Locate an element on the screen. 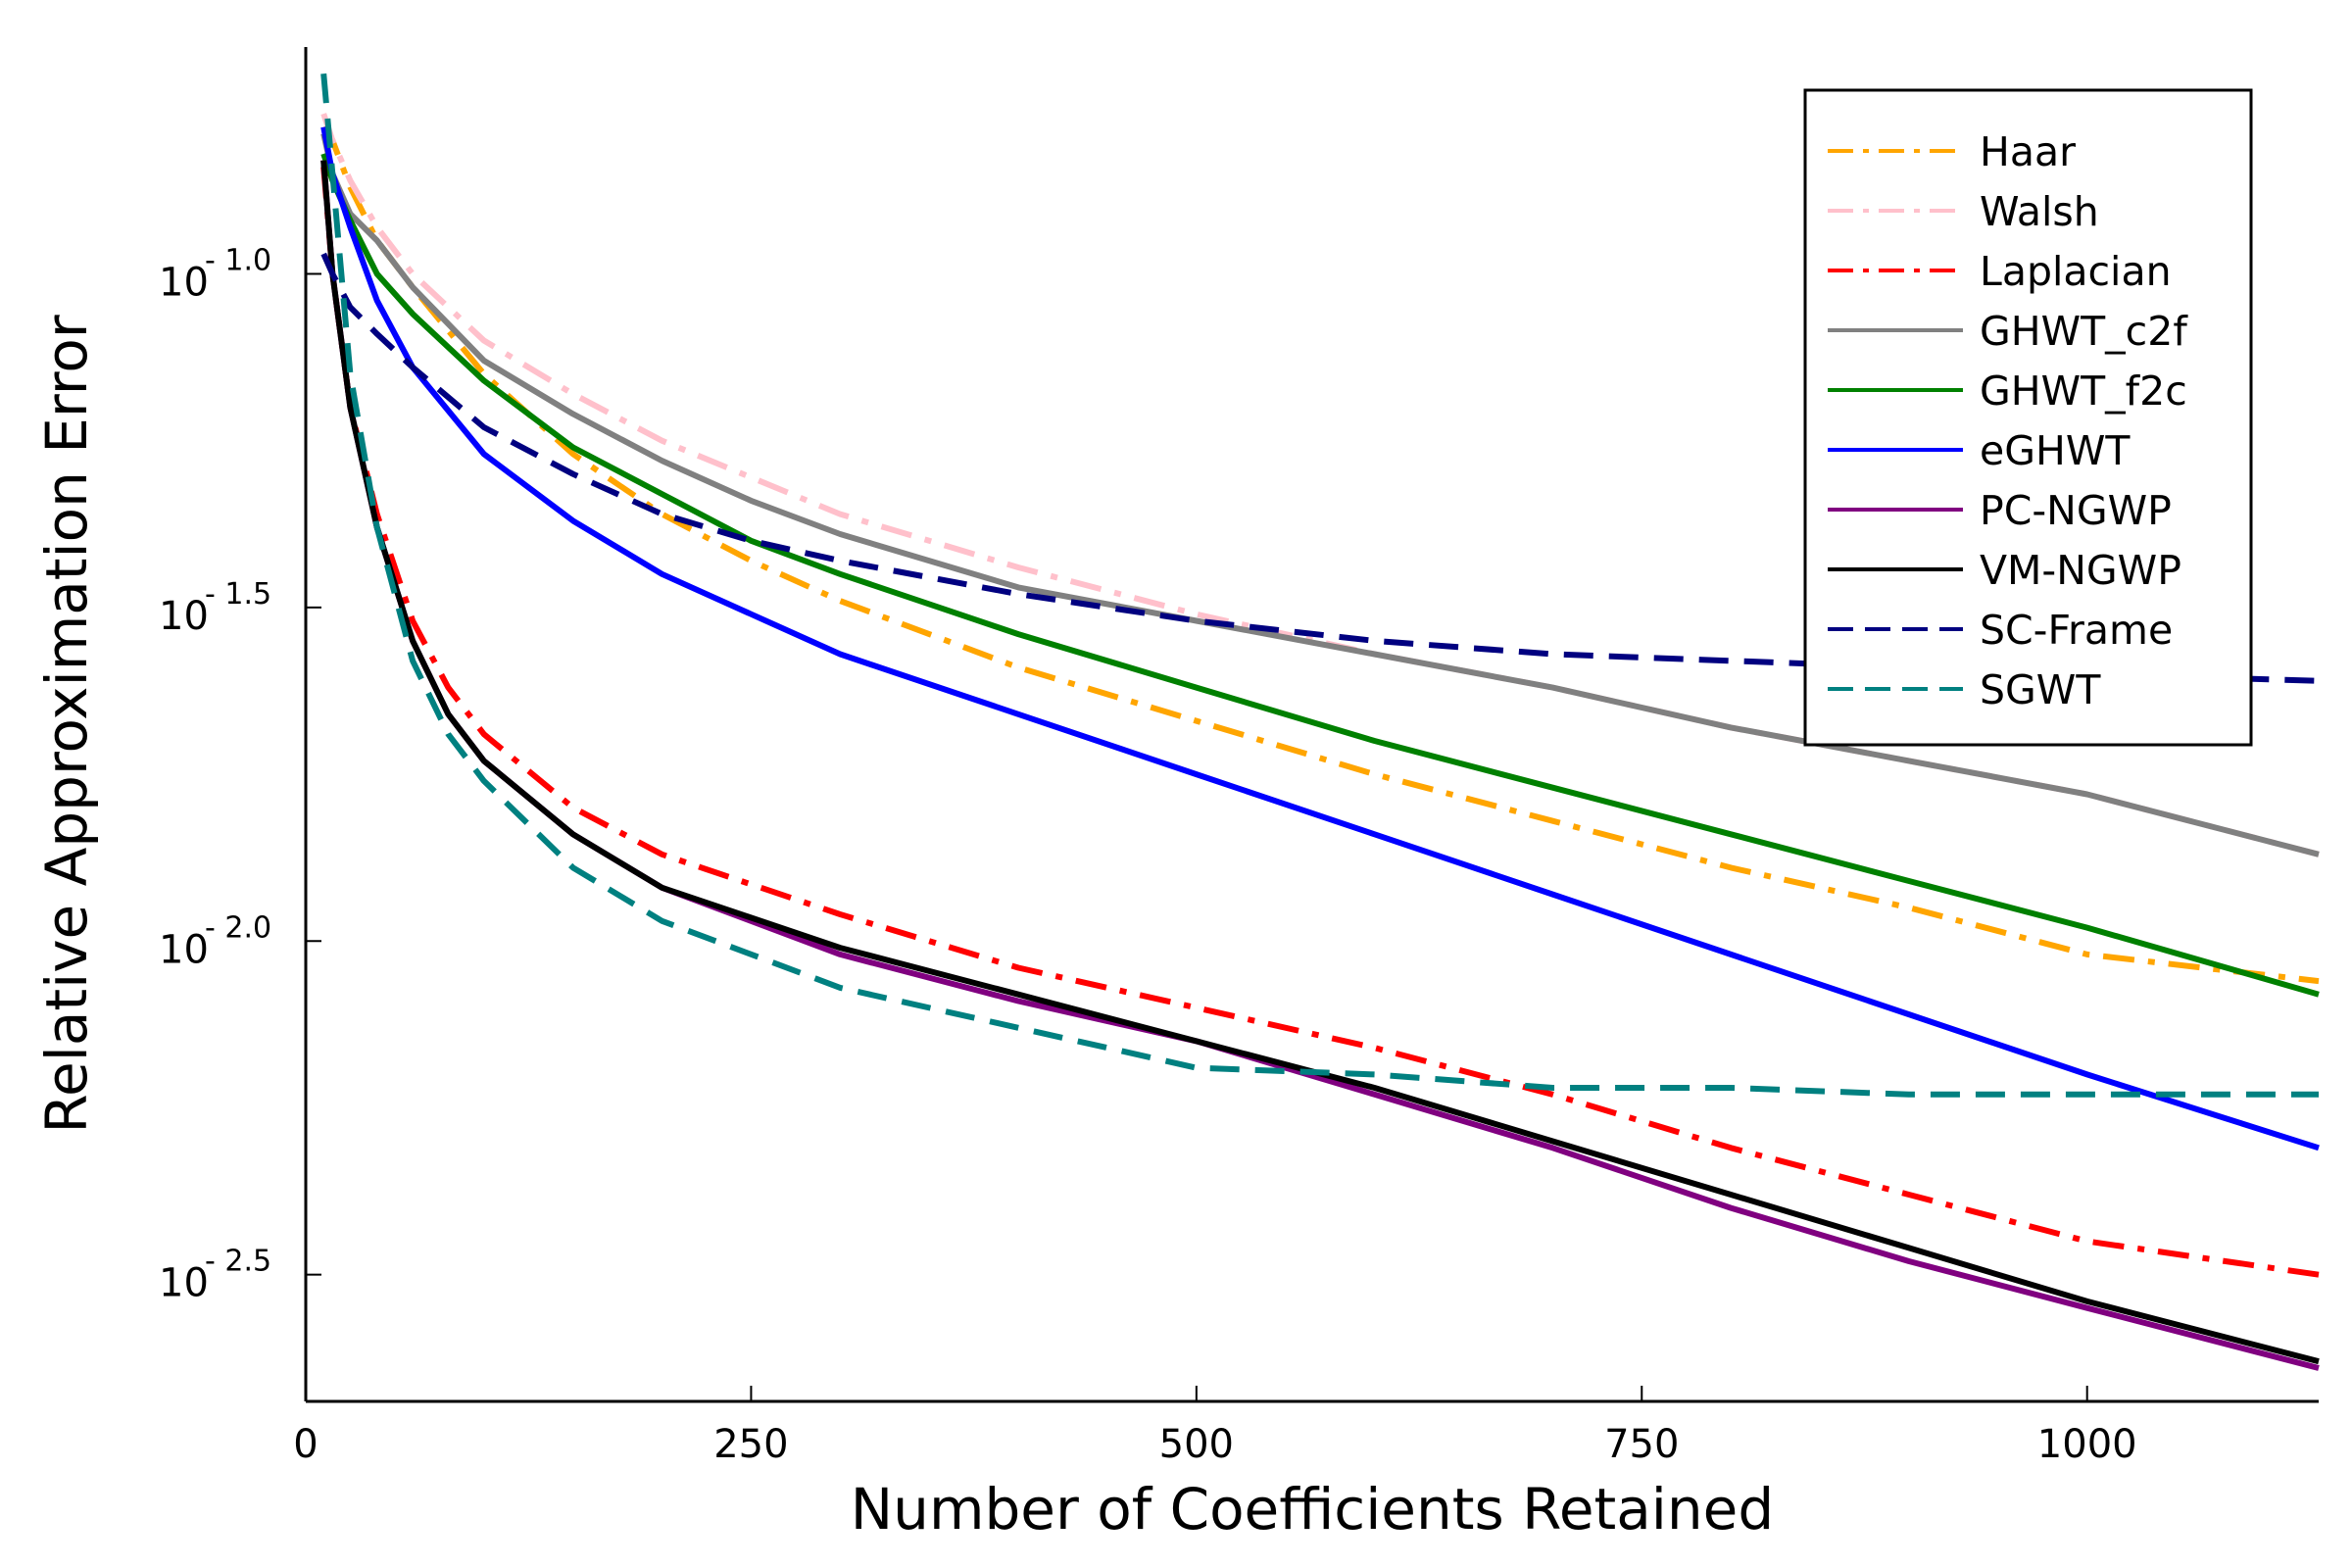 This screenshot has width=2352, height=1568. legend-label-pc-ngwp: PC-NGWP is located at coordinates (2076, 510).